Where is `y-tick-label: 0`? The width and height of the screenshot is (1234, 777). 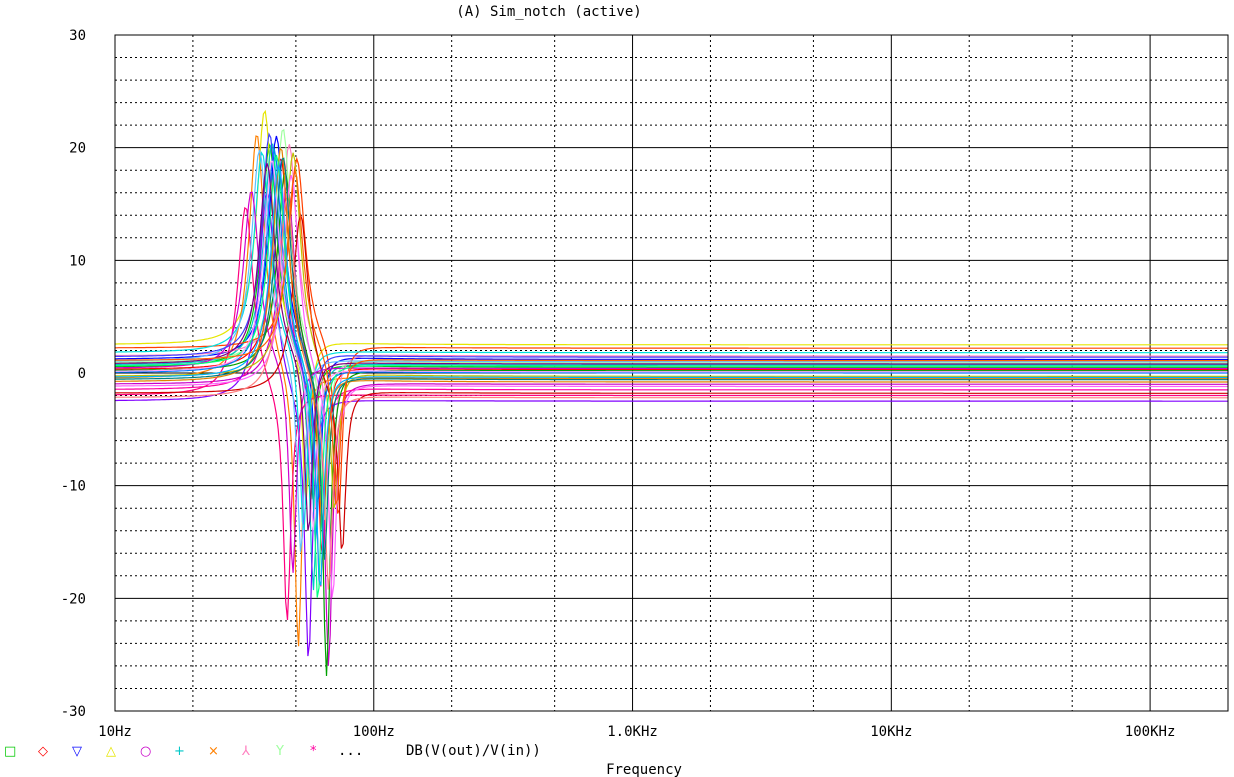 y-tick-label: 0 is located at coordinates (82, 374).